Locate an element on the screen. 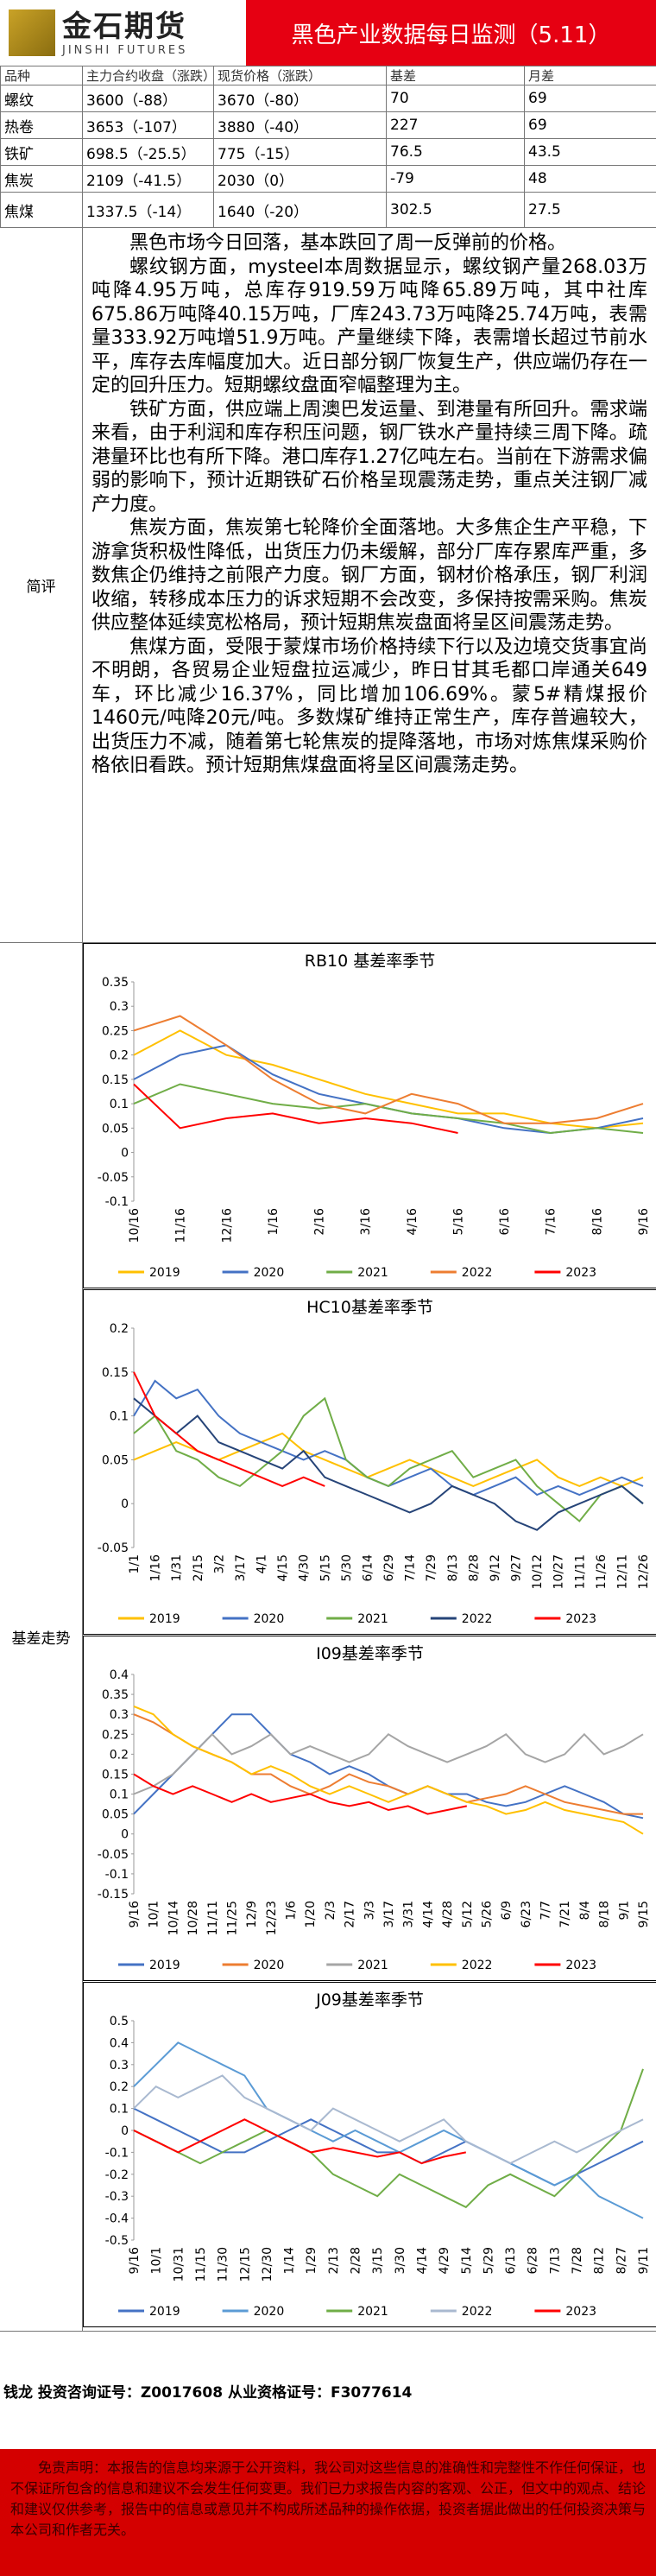  x-tick-label: 3/3 is located at coordinates (369, 1911).